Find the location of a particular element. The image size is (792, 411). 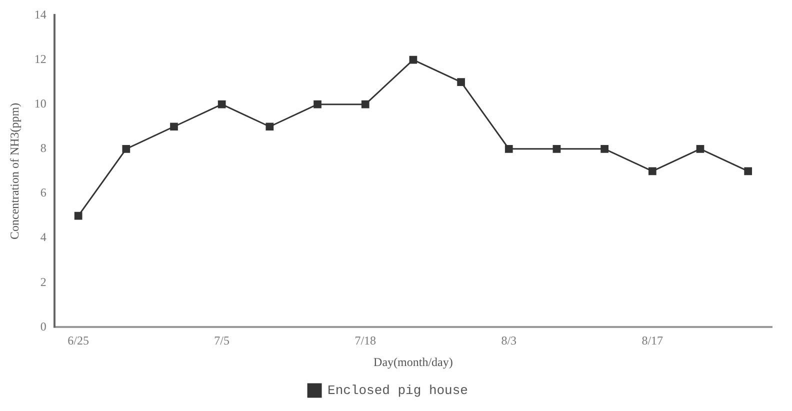

y-tick-label: 12 is located at coordinates (40, 59).